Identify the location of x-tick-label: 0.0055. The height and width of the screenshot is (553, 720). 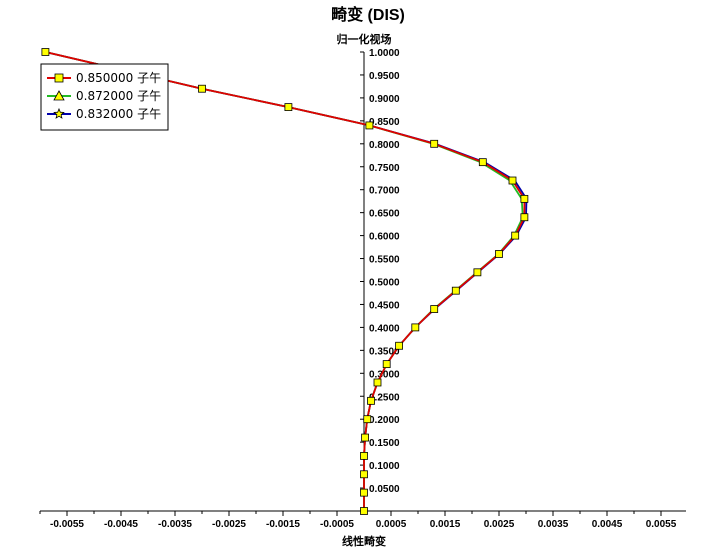
(661, 524).